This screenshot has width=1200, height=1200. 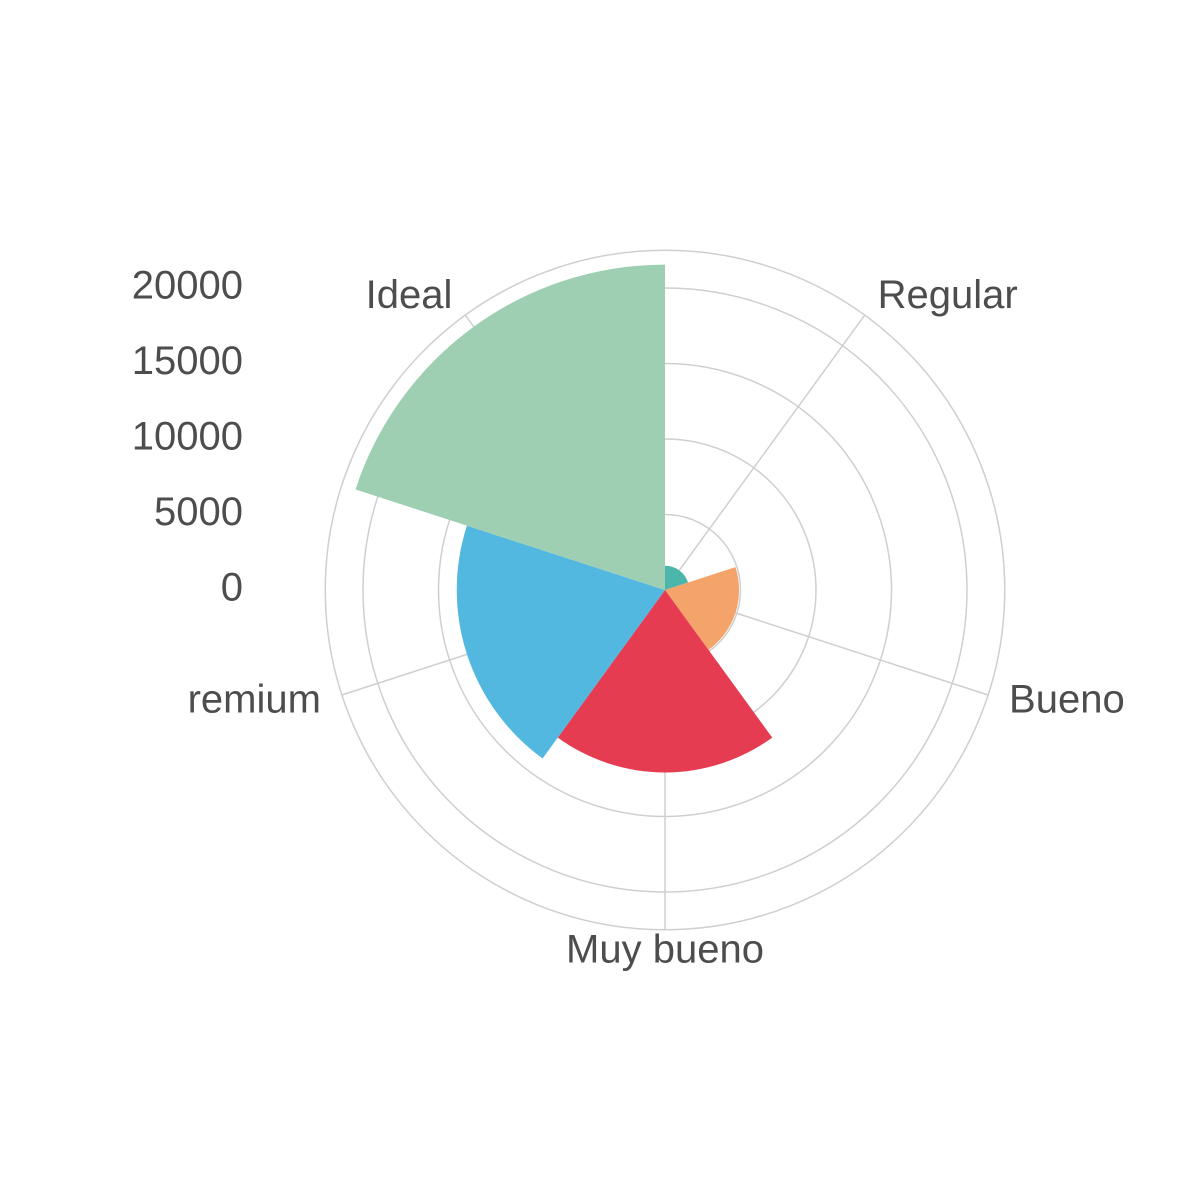 I want to click on category-label: Muy bueno, so click(x=665, y=949).